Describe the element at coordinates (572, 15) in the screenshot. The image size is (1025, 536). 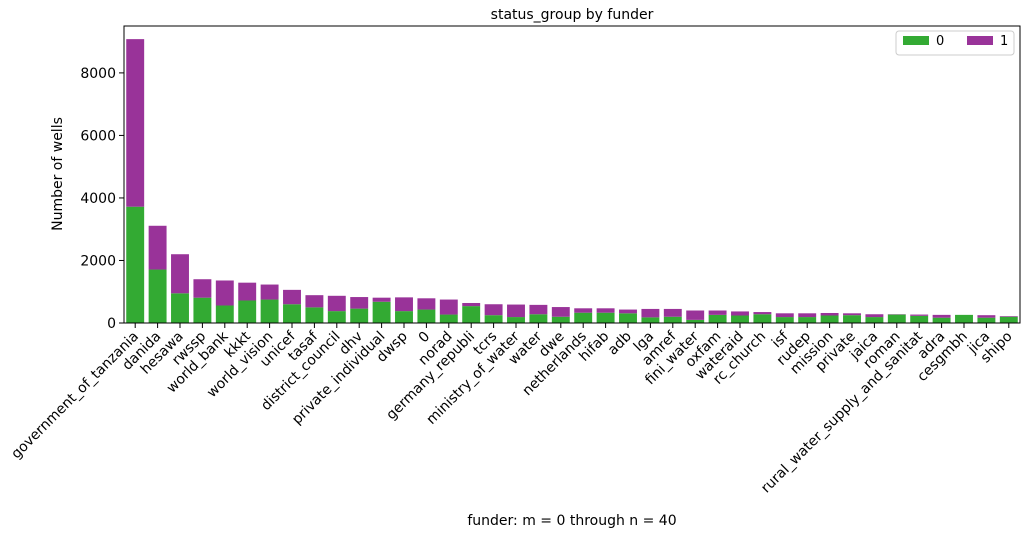
I see `chart-title: status_group by funder` at that location.